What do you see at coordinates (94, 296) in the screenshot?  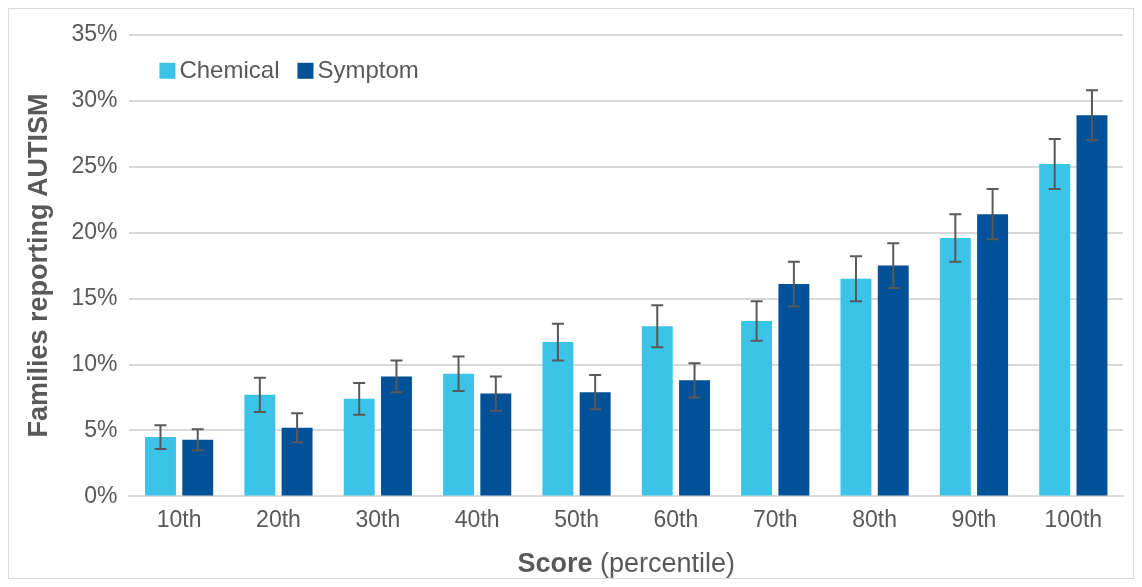 I see `y-tick-label: 15%` at bounding box center [94, 296].